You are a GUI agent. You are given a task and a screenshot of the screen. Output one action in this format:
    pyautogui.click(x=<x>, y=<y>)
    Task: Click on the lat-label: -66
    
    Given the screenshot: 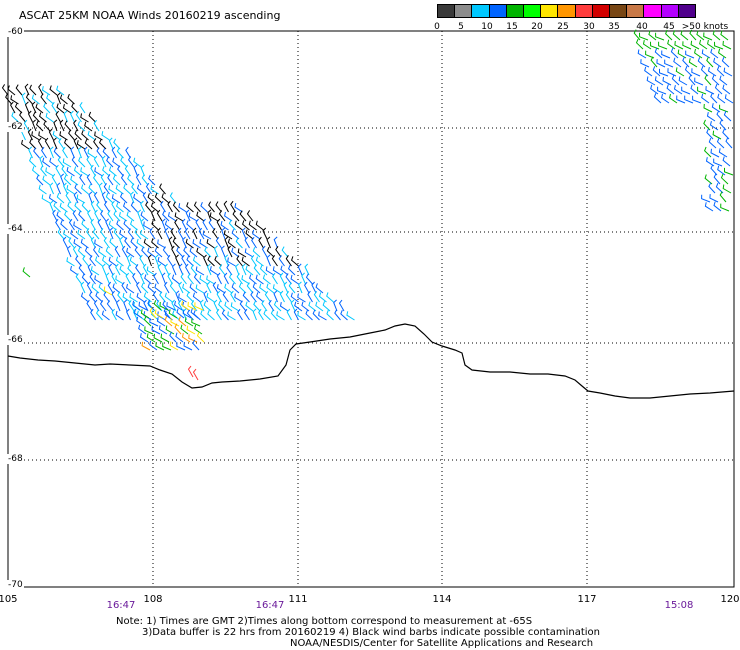 What is the action you would take?
    pyautogui.click(x=15, y=340)
    